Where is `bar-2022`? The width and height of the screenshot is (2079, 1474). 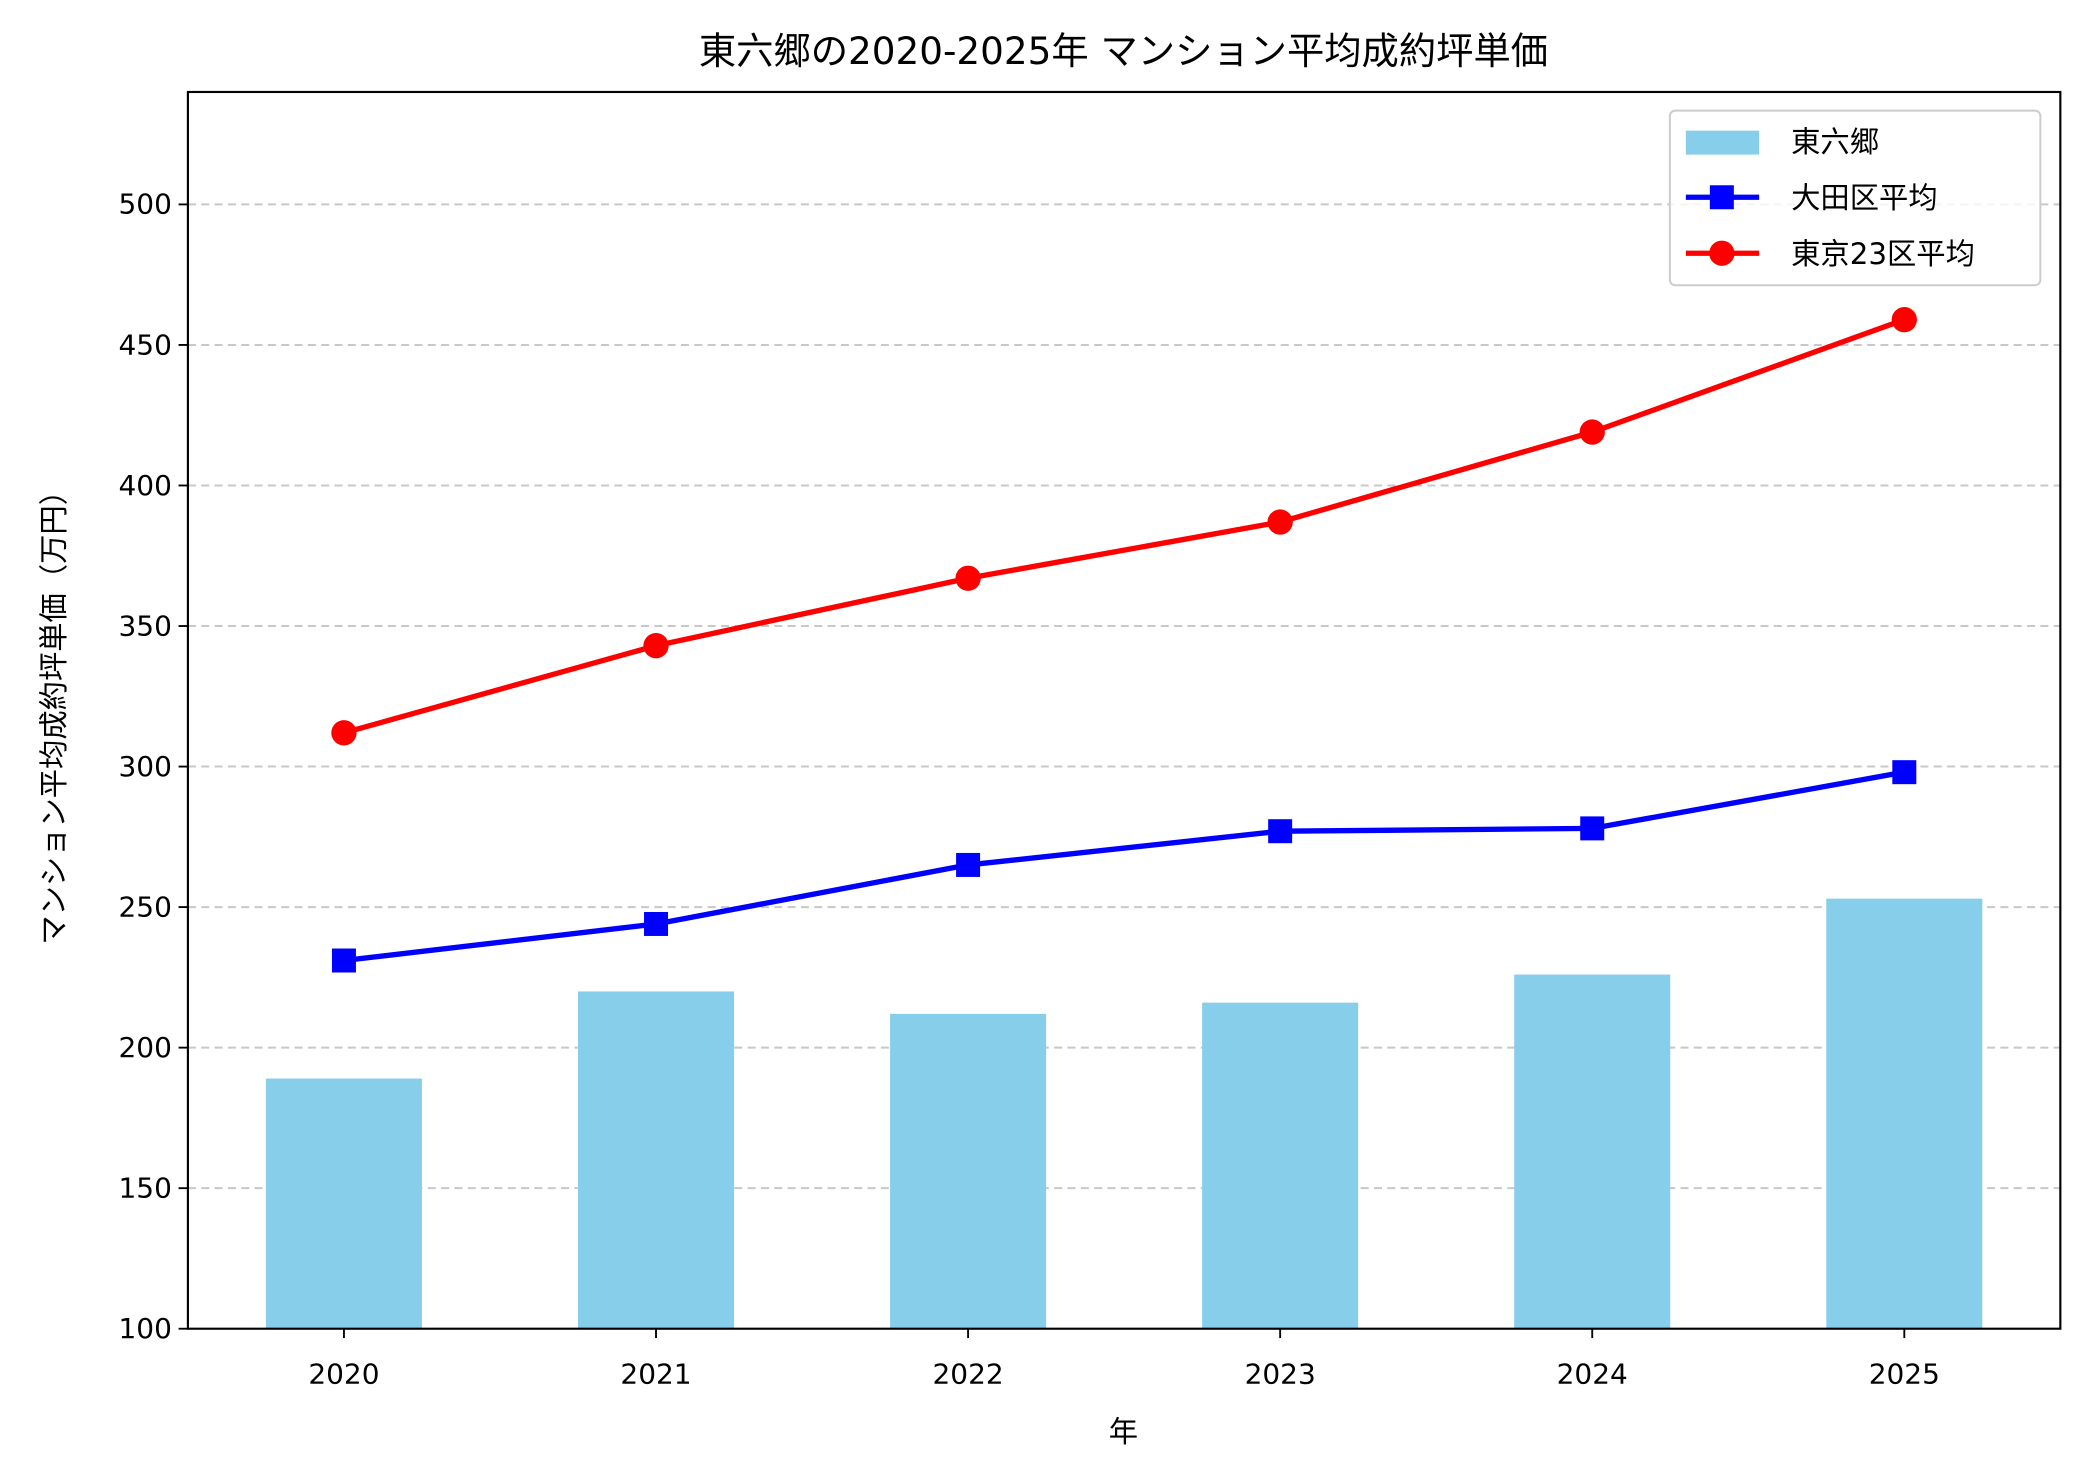
bar-2022 is located at coordinates (968, 1171).